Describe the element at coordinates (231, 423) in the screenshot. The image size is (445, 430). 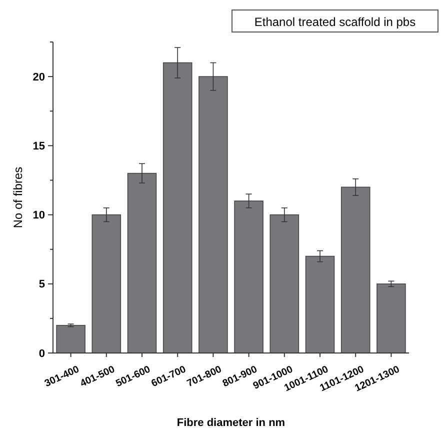
I see `x-axis-title: Fibre diameter in nm` at that location.